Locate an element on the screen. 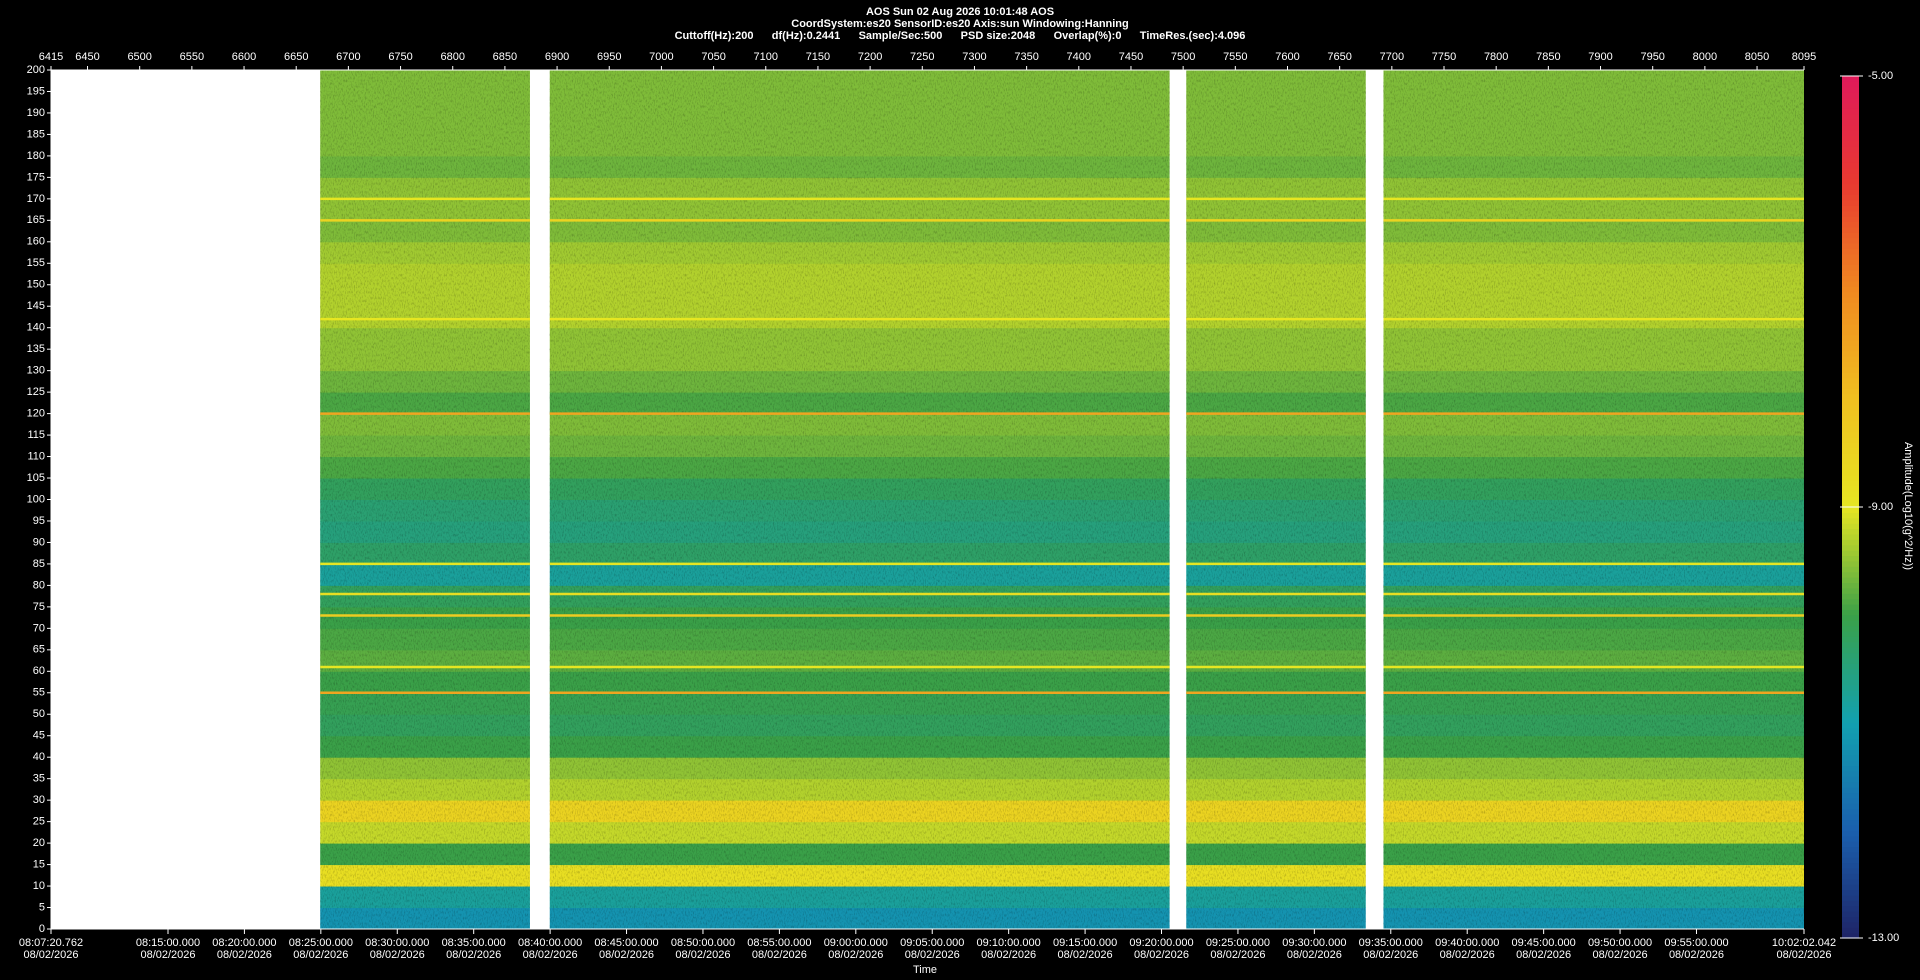 This screenshot has height=980, width=1920. y-tick-label: 40 is located at coordinates (39, 757).